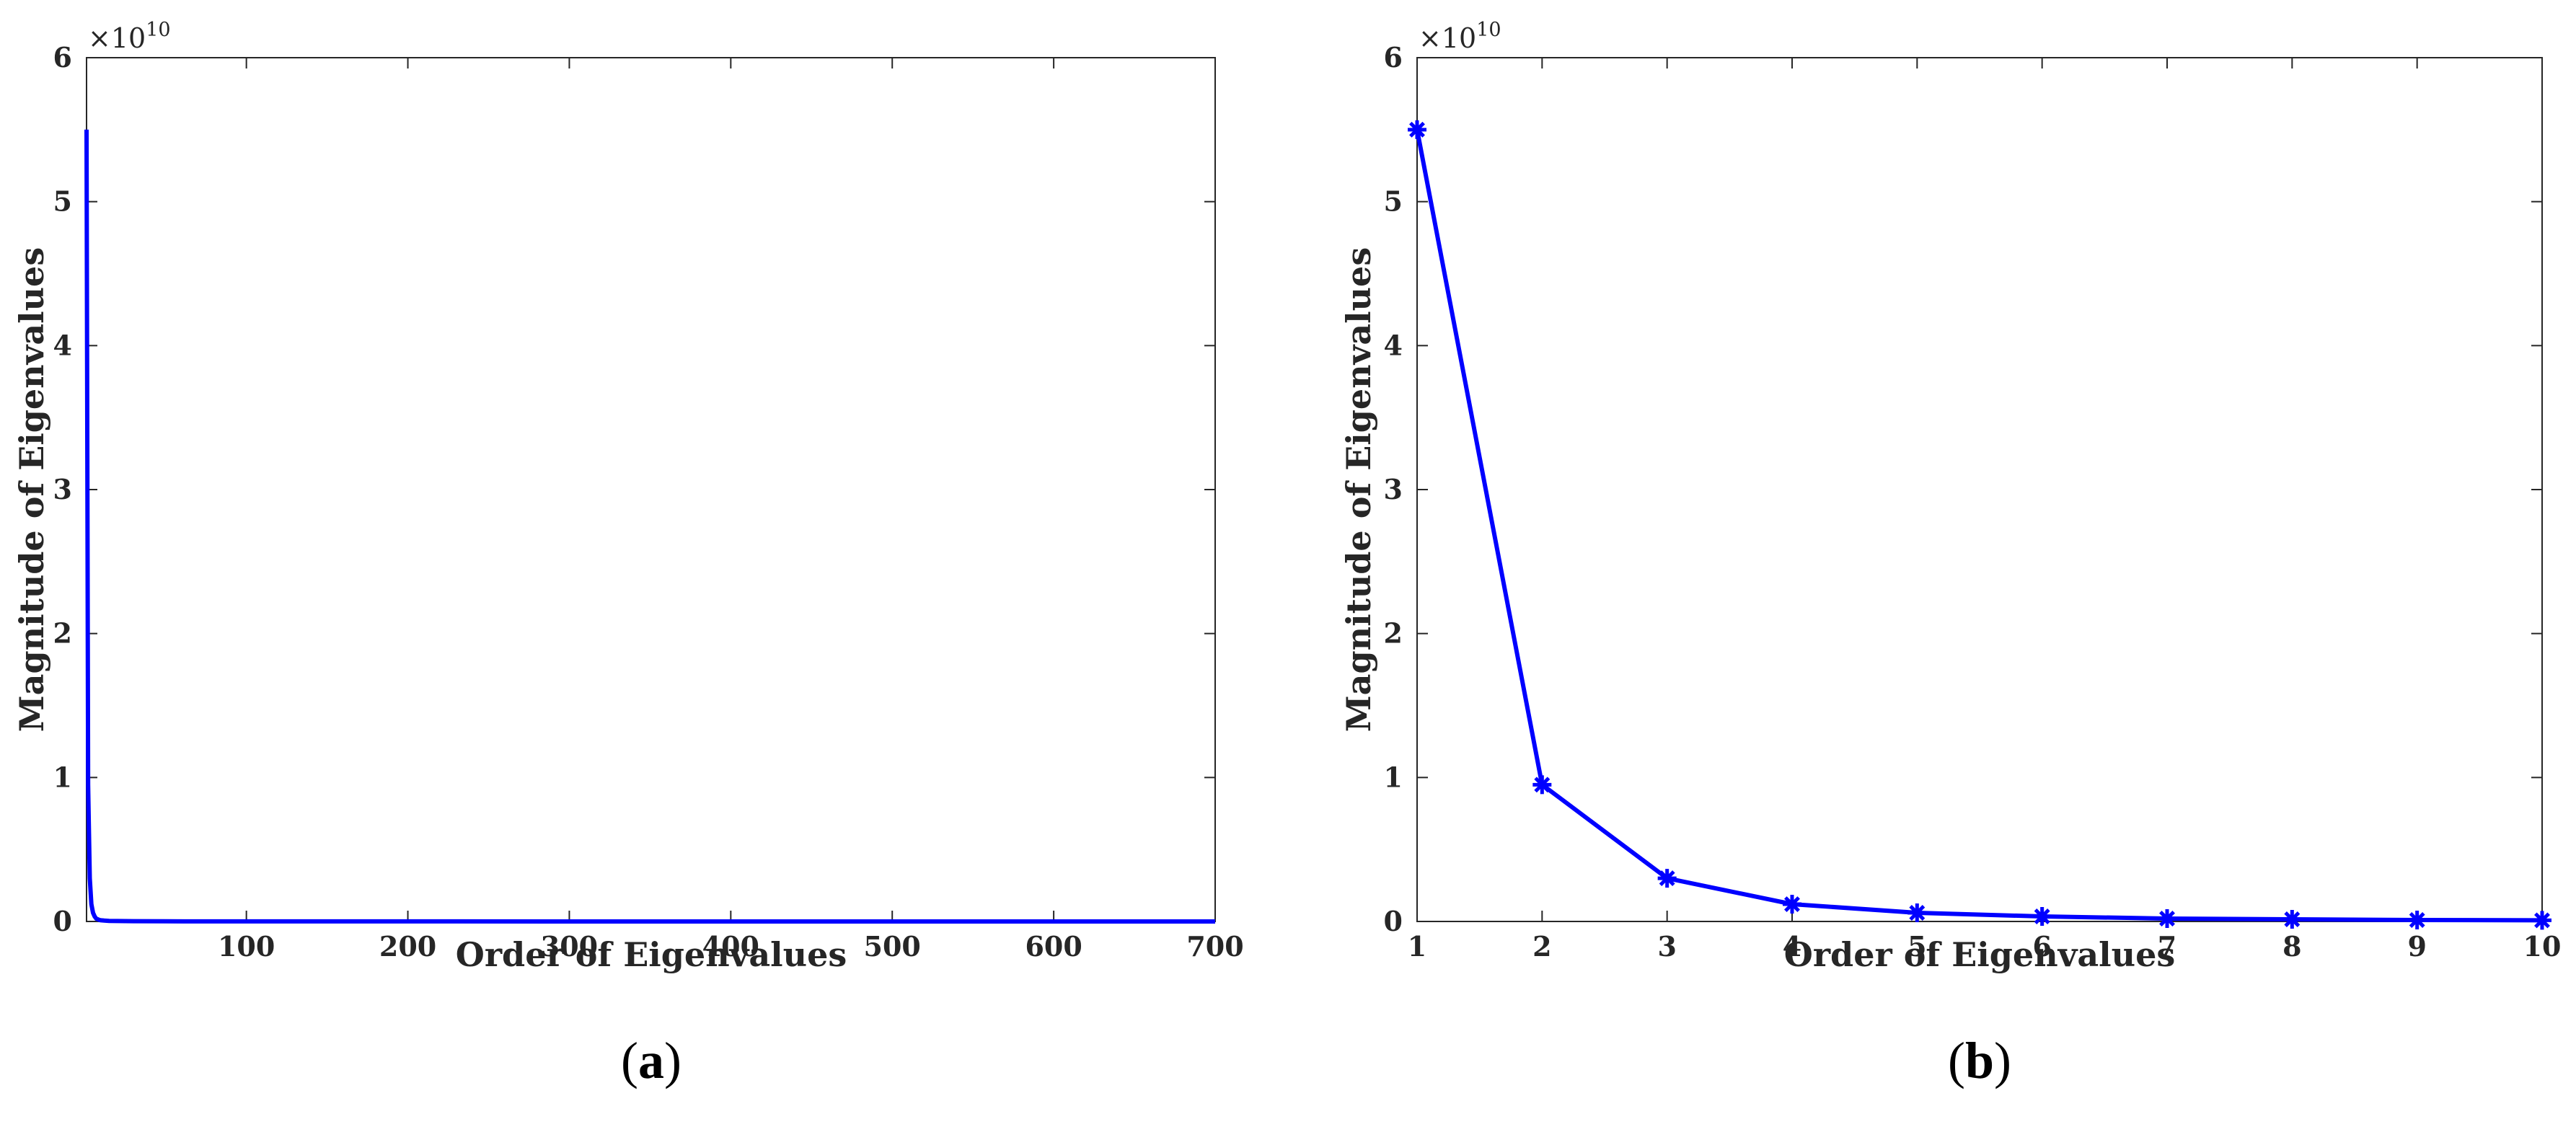 The image size is (2576, 1132). What do you see at coordinates (246, 946) in the screenshot?
I see `x-tick-label: 100` at bounding box center [246, 946].